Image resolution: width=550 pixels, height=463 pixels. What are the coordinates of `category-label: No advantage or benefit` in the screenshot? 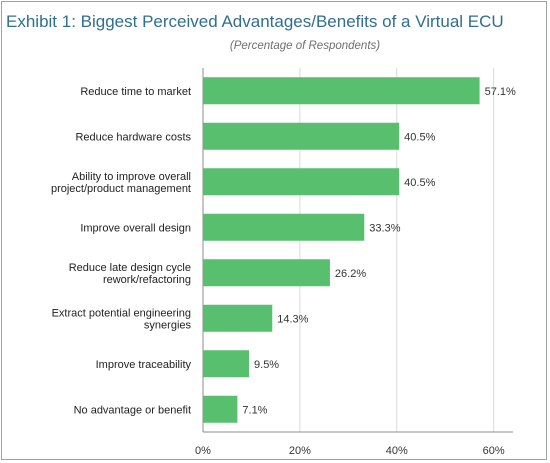 It's located at (132, 410).